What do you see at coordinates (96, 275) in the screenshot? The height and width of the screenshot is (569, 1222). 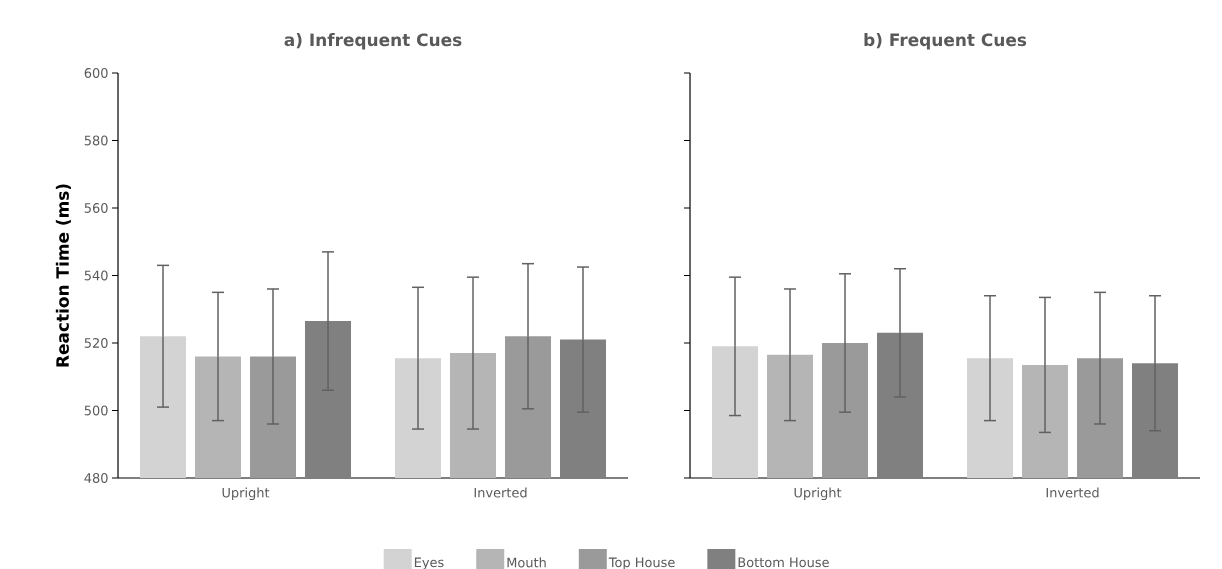 I see `y-tick-label: 540` at bounding box center [96, 275].